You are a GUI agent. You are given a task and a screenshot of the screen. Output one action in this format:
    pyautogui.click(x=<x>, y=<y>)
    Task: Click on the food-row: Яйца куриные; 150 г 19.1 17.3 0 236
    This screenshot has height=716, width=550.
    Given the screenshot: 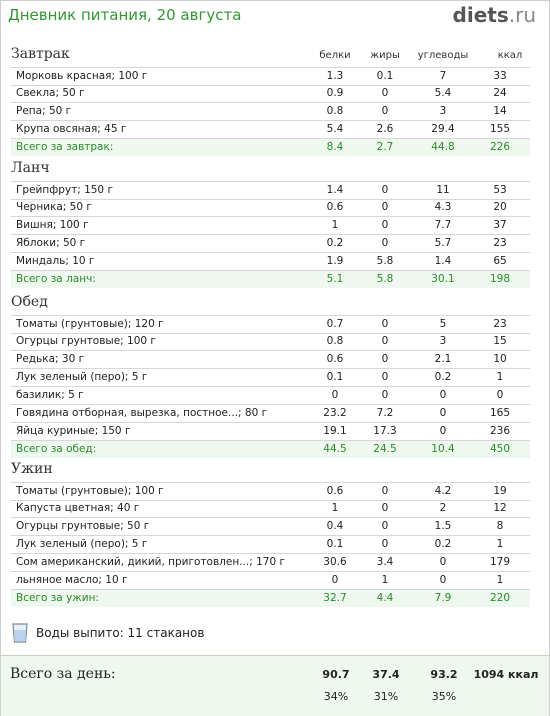 What is the action you would take?
    pyautogui.click(x=270, y=432)
    